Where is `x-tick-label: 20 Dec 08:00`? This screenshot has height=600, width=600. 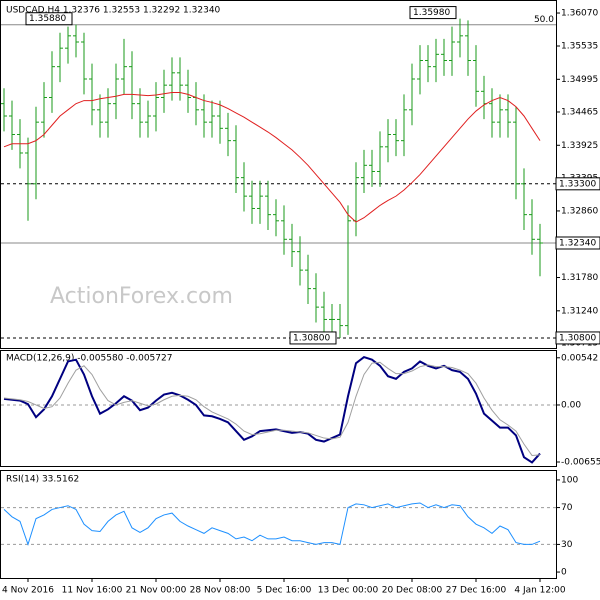 x-tick-label: 20 Dec 08:00 is located at coordinates (412, 591).